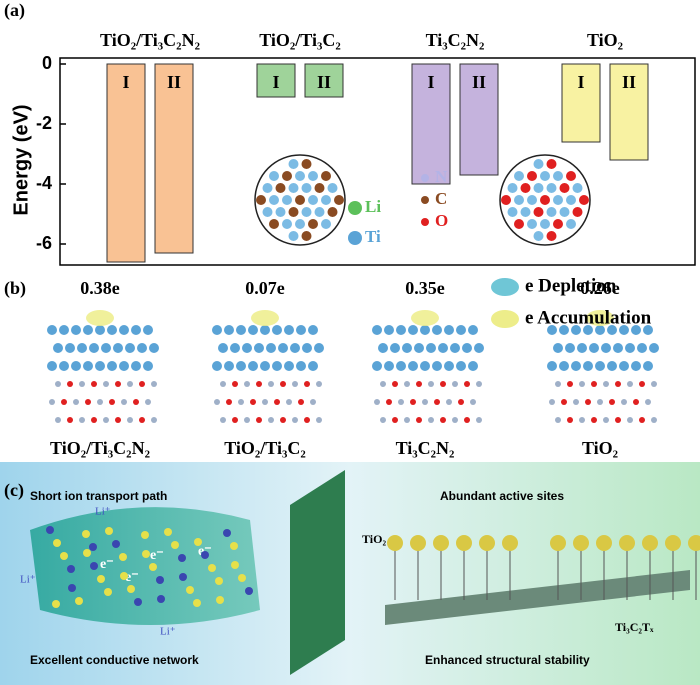  I want to click on charge-cloud, so click(265, 318).